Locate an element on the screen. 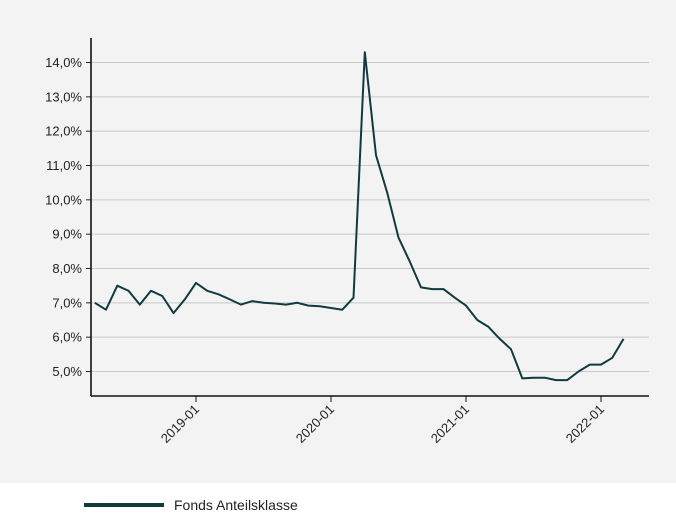 The image size is (676, 519). y-tick-label: 9,0% is located at coordinates (67, 234).